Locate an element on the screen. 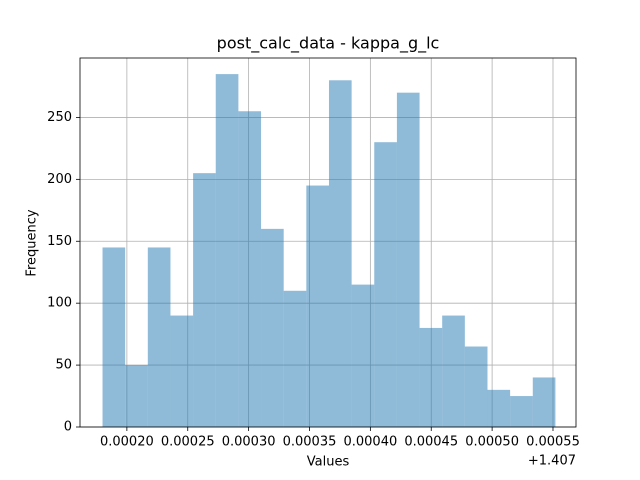 Image resolution: width=640 pixels, height=480 pixels. x-tick-label: 0.00020 is located at coordinates (127, 442).